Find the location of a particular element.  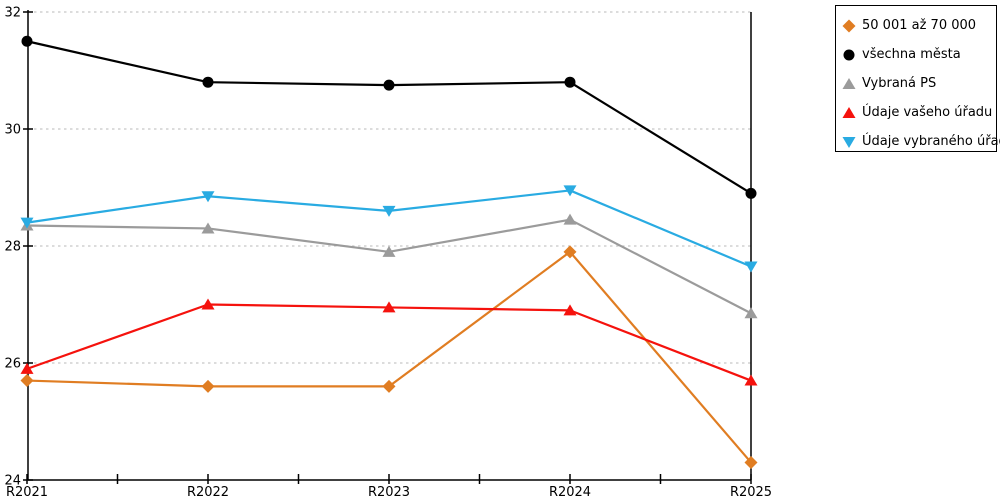

legend-item-label: Údaje vybraného úřadu is located at coordinates (931, 141).